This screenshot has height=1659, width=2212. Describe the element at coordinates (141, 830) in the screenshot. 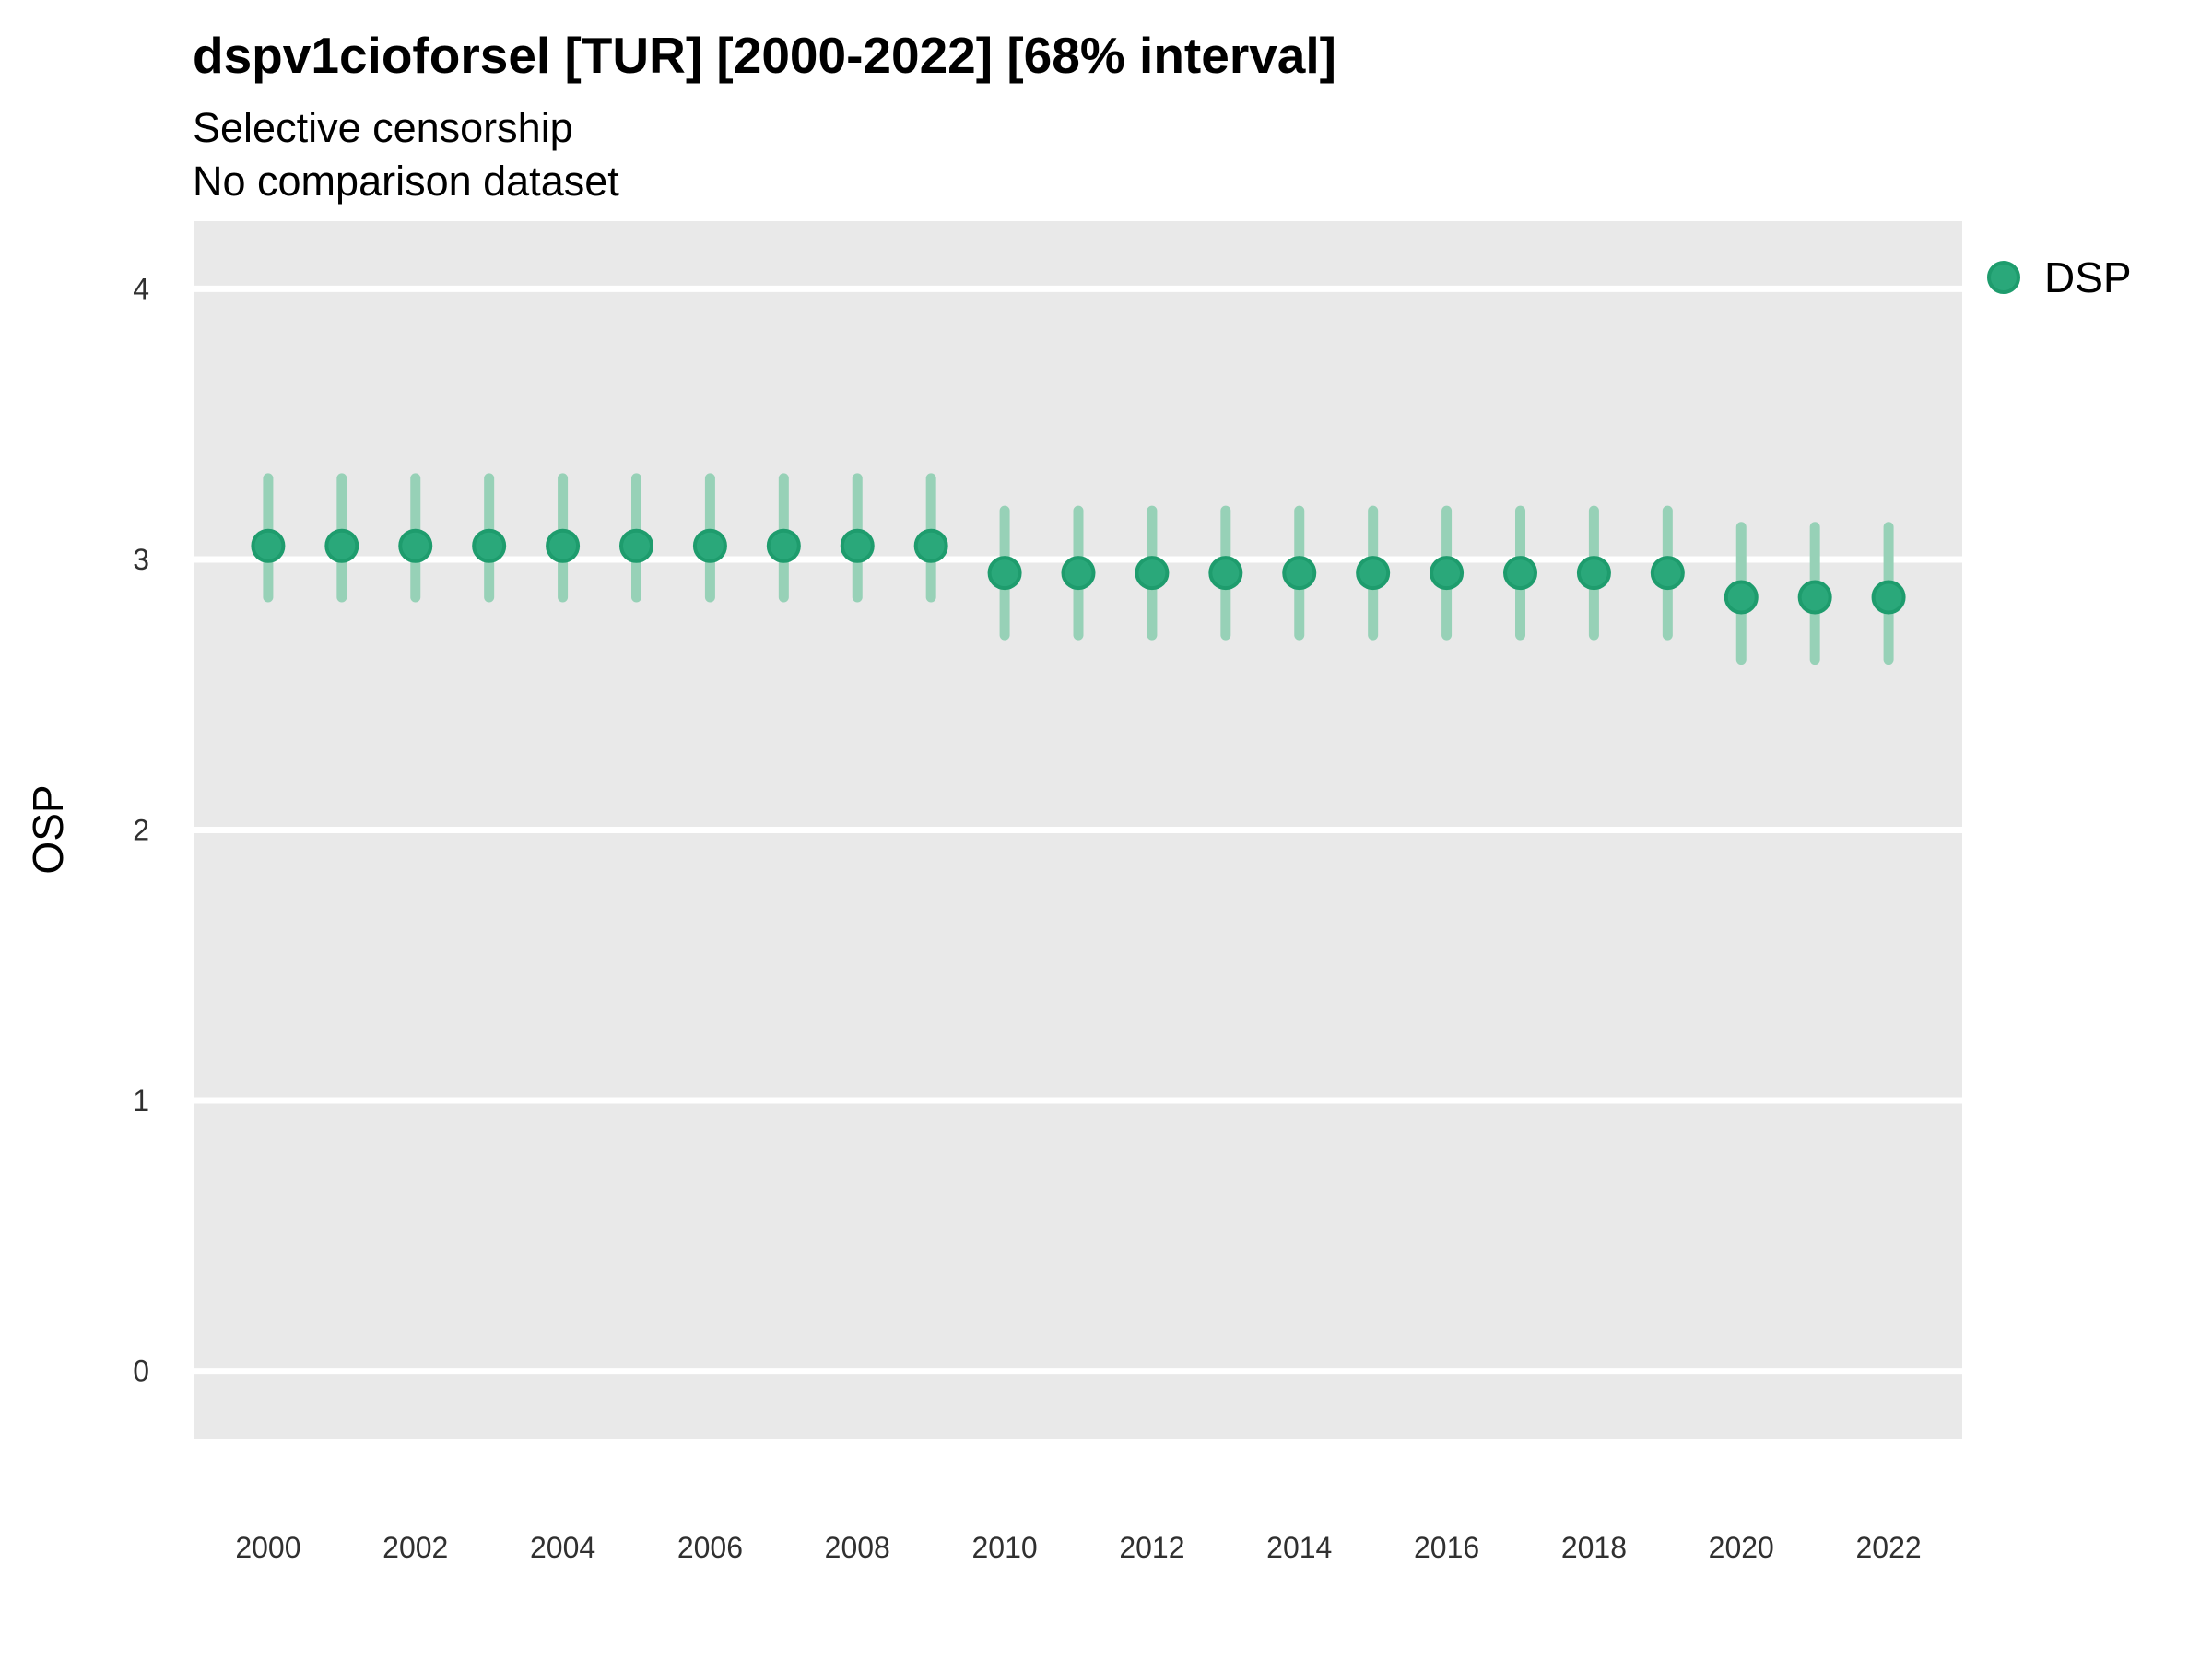

I see `y-tick-label-2: 2` at that location.